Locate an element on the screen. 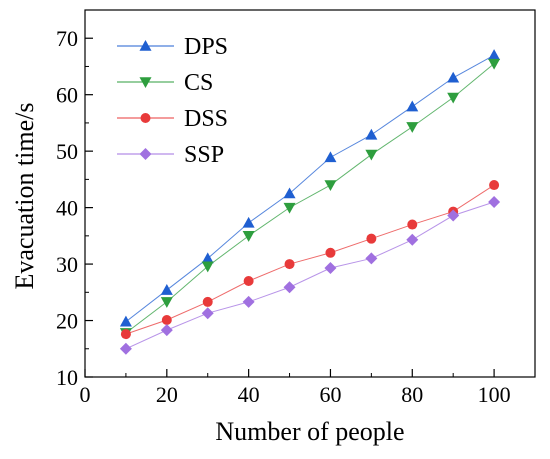 Image resolution: width=550 pixels, height=459 pixels. legend-label-cs: CS is located at coordinates (198, 83).